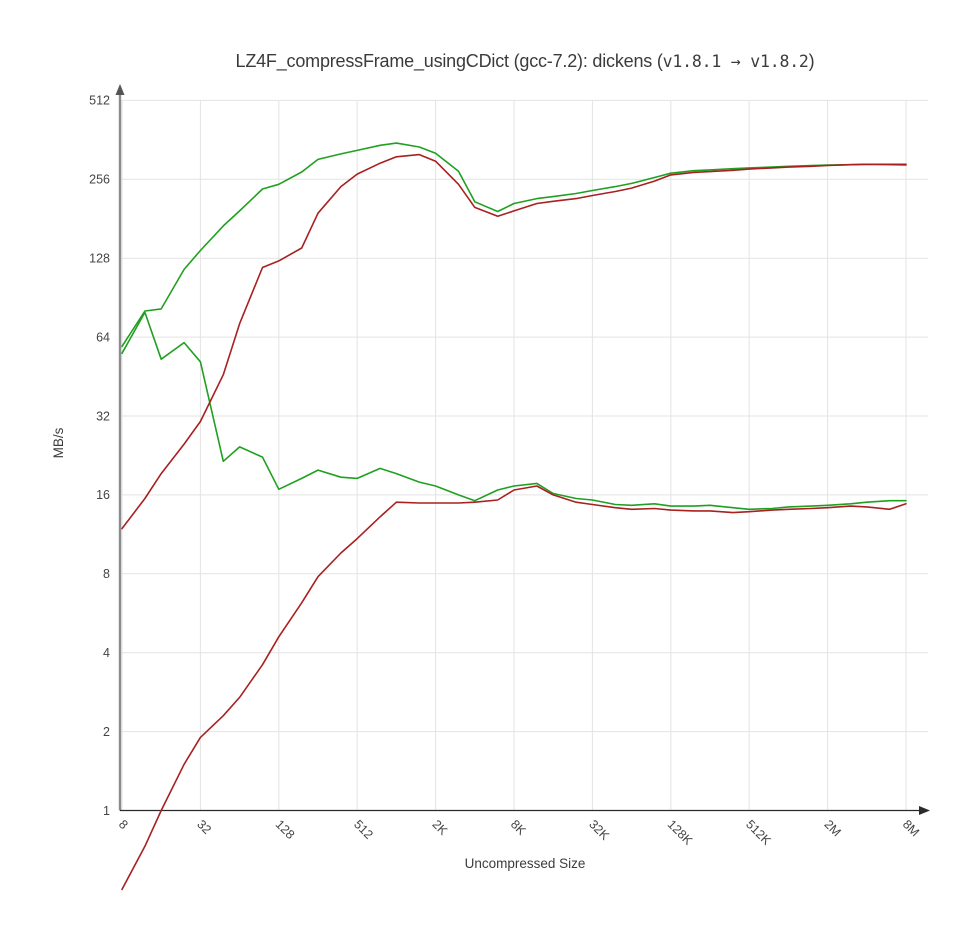  What do you see at coordinates (758, 832) in the screenshot?
I see `x-tick-label: 512K` at bounding box center [758, 832].